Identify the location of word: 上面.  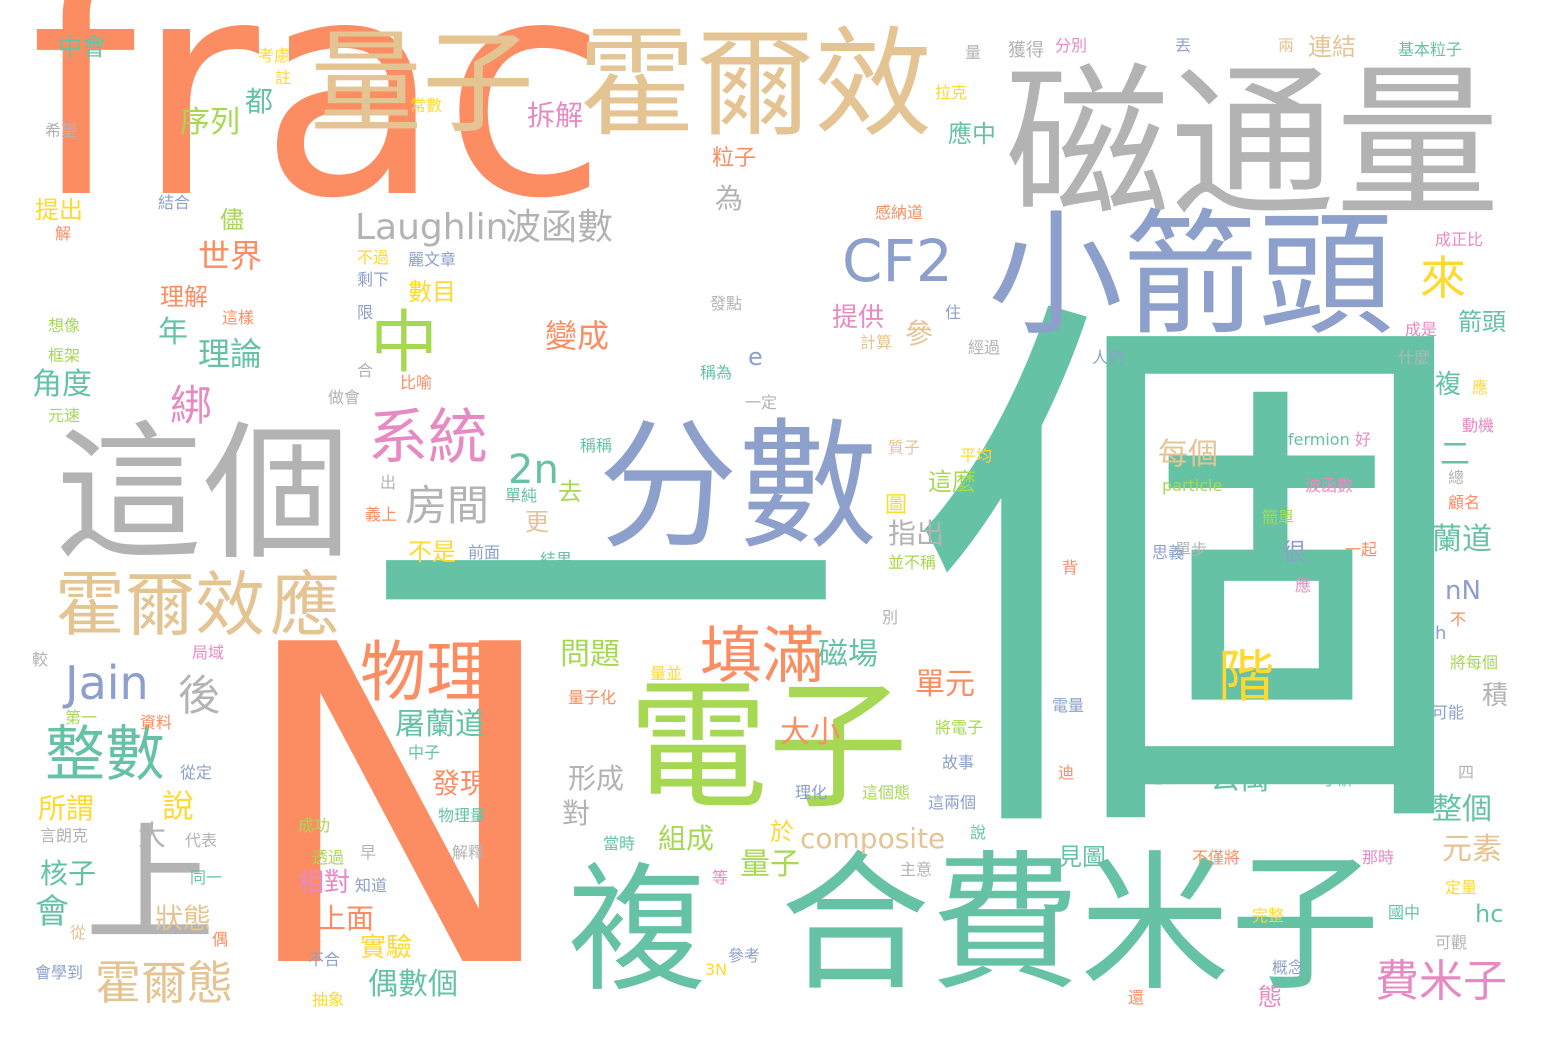
(346, 918).